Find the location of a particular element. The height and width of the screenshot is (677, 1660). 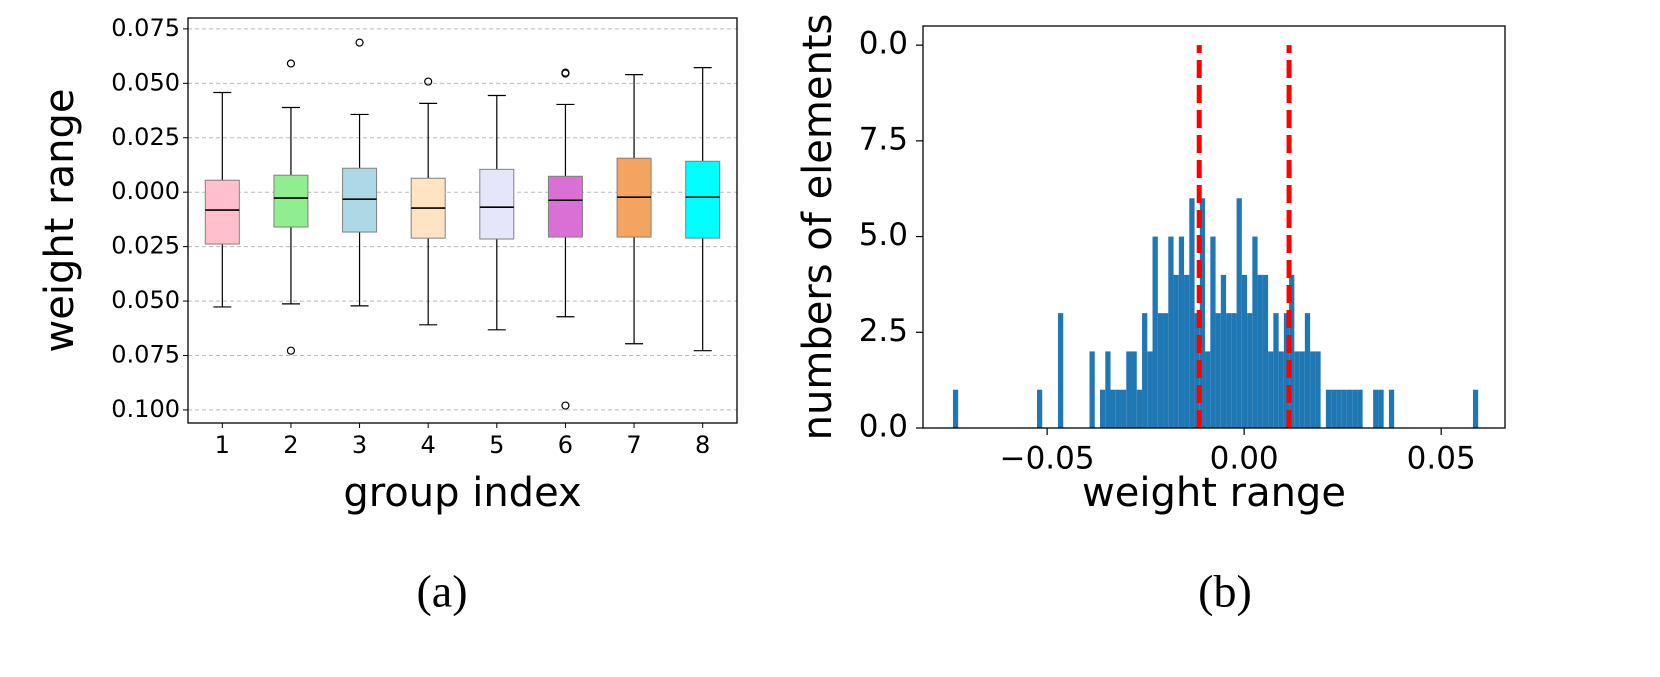

y-tick-label: 0.100 is located at coordinates (145, 409).